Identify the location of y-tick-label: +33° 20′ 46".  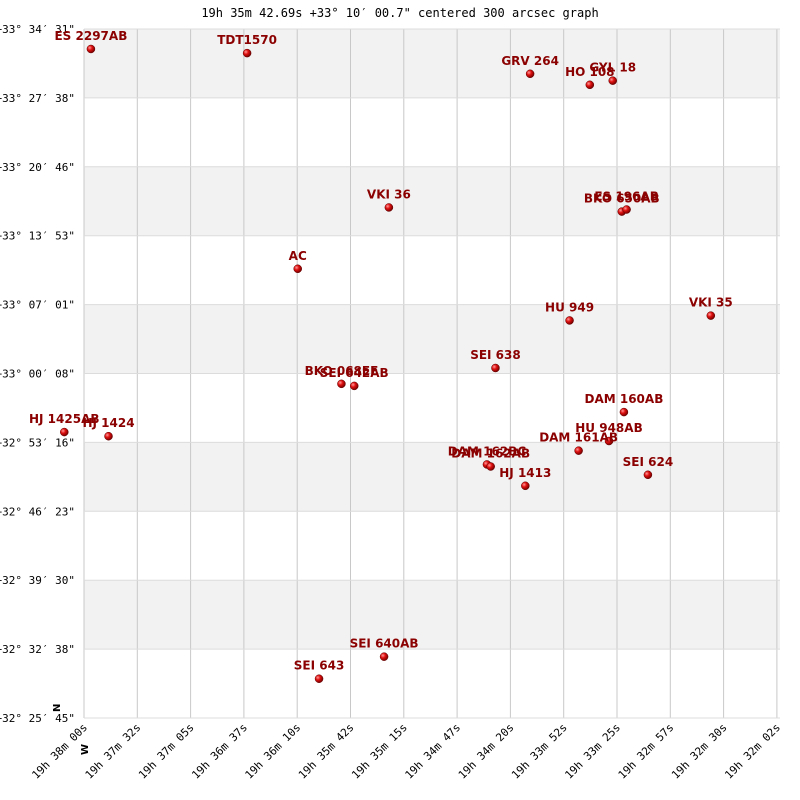
(37, 167).